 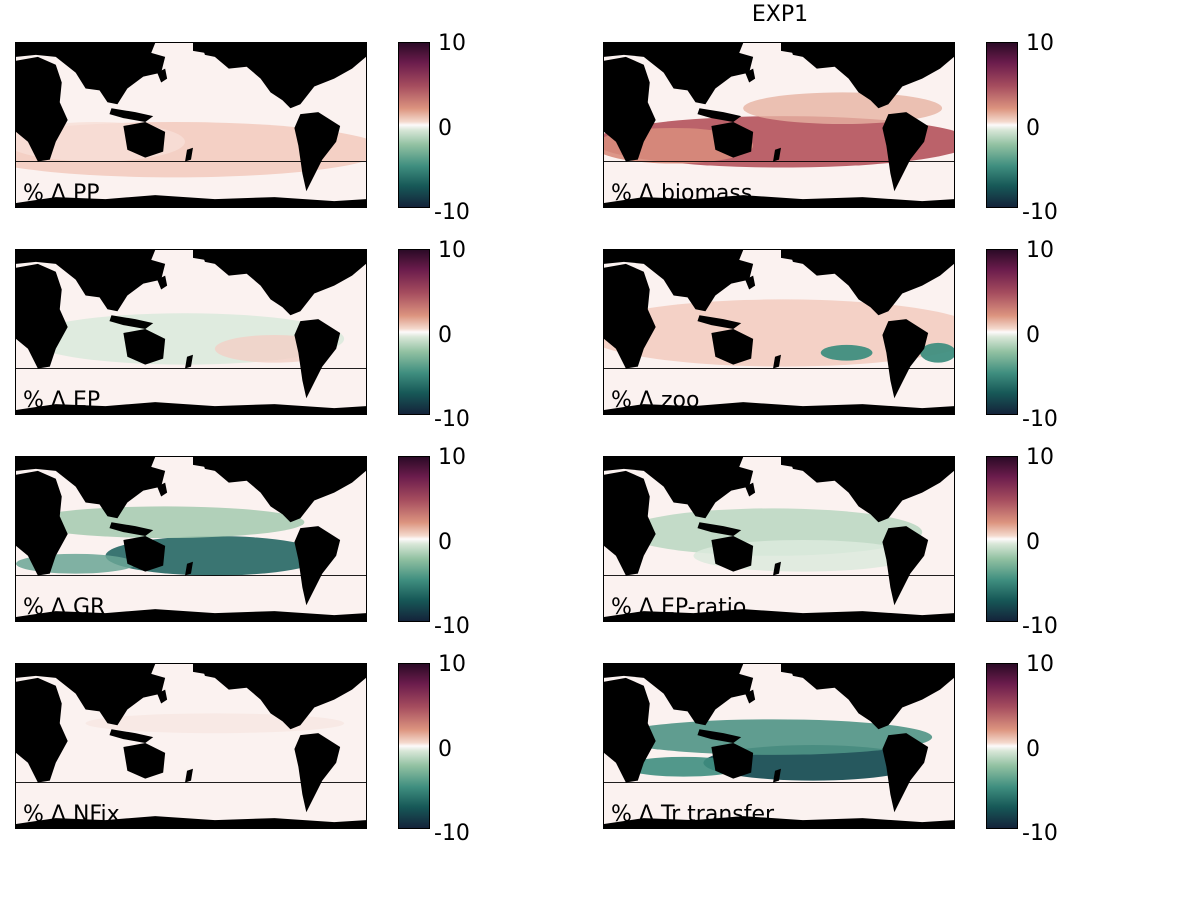 I want to click on map-panel-ep-ratio: % Δ EP-ratio, so click(x=779, y=539).